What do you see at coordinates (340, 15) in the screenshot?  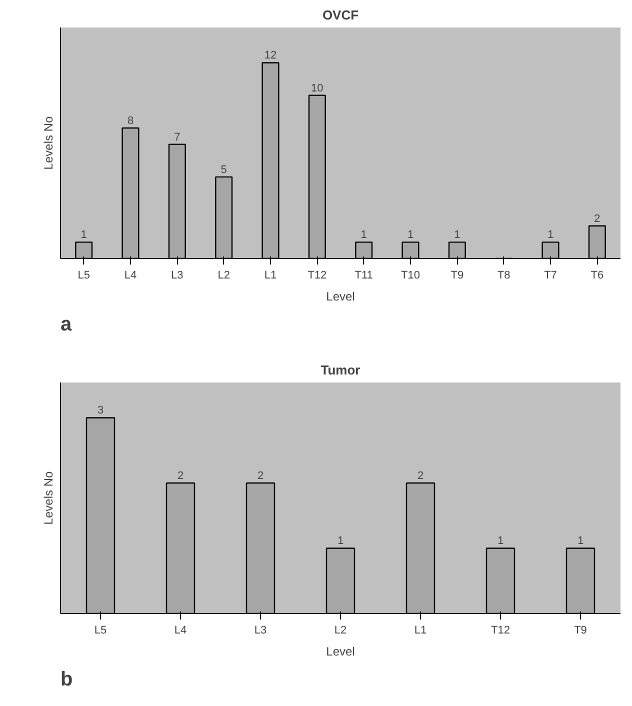 I see `chart-title: OVCF` at bounding box center [340, 15].